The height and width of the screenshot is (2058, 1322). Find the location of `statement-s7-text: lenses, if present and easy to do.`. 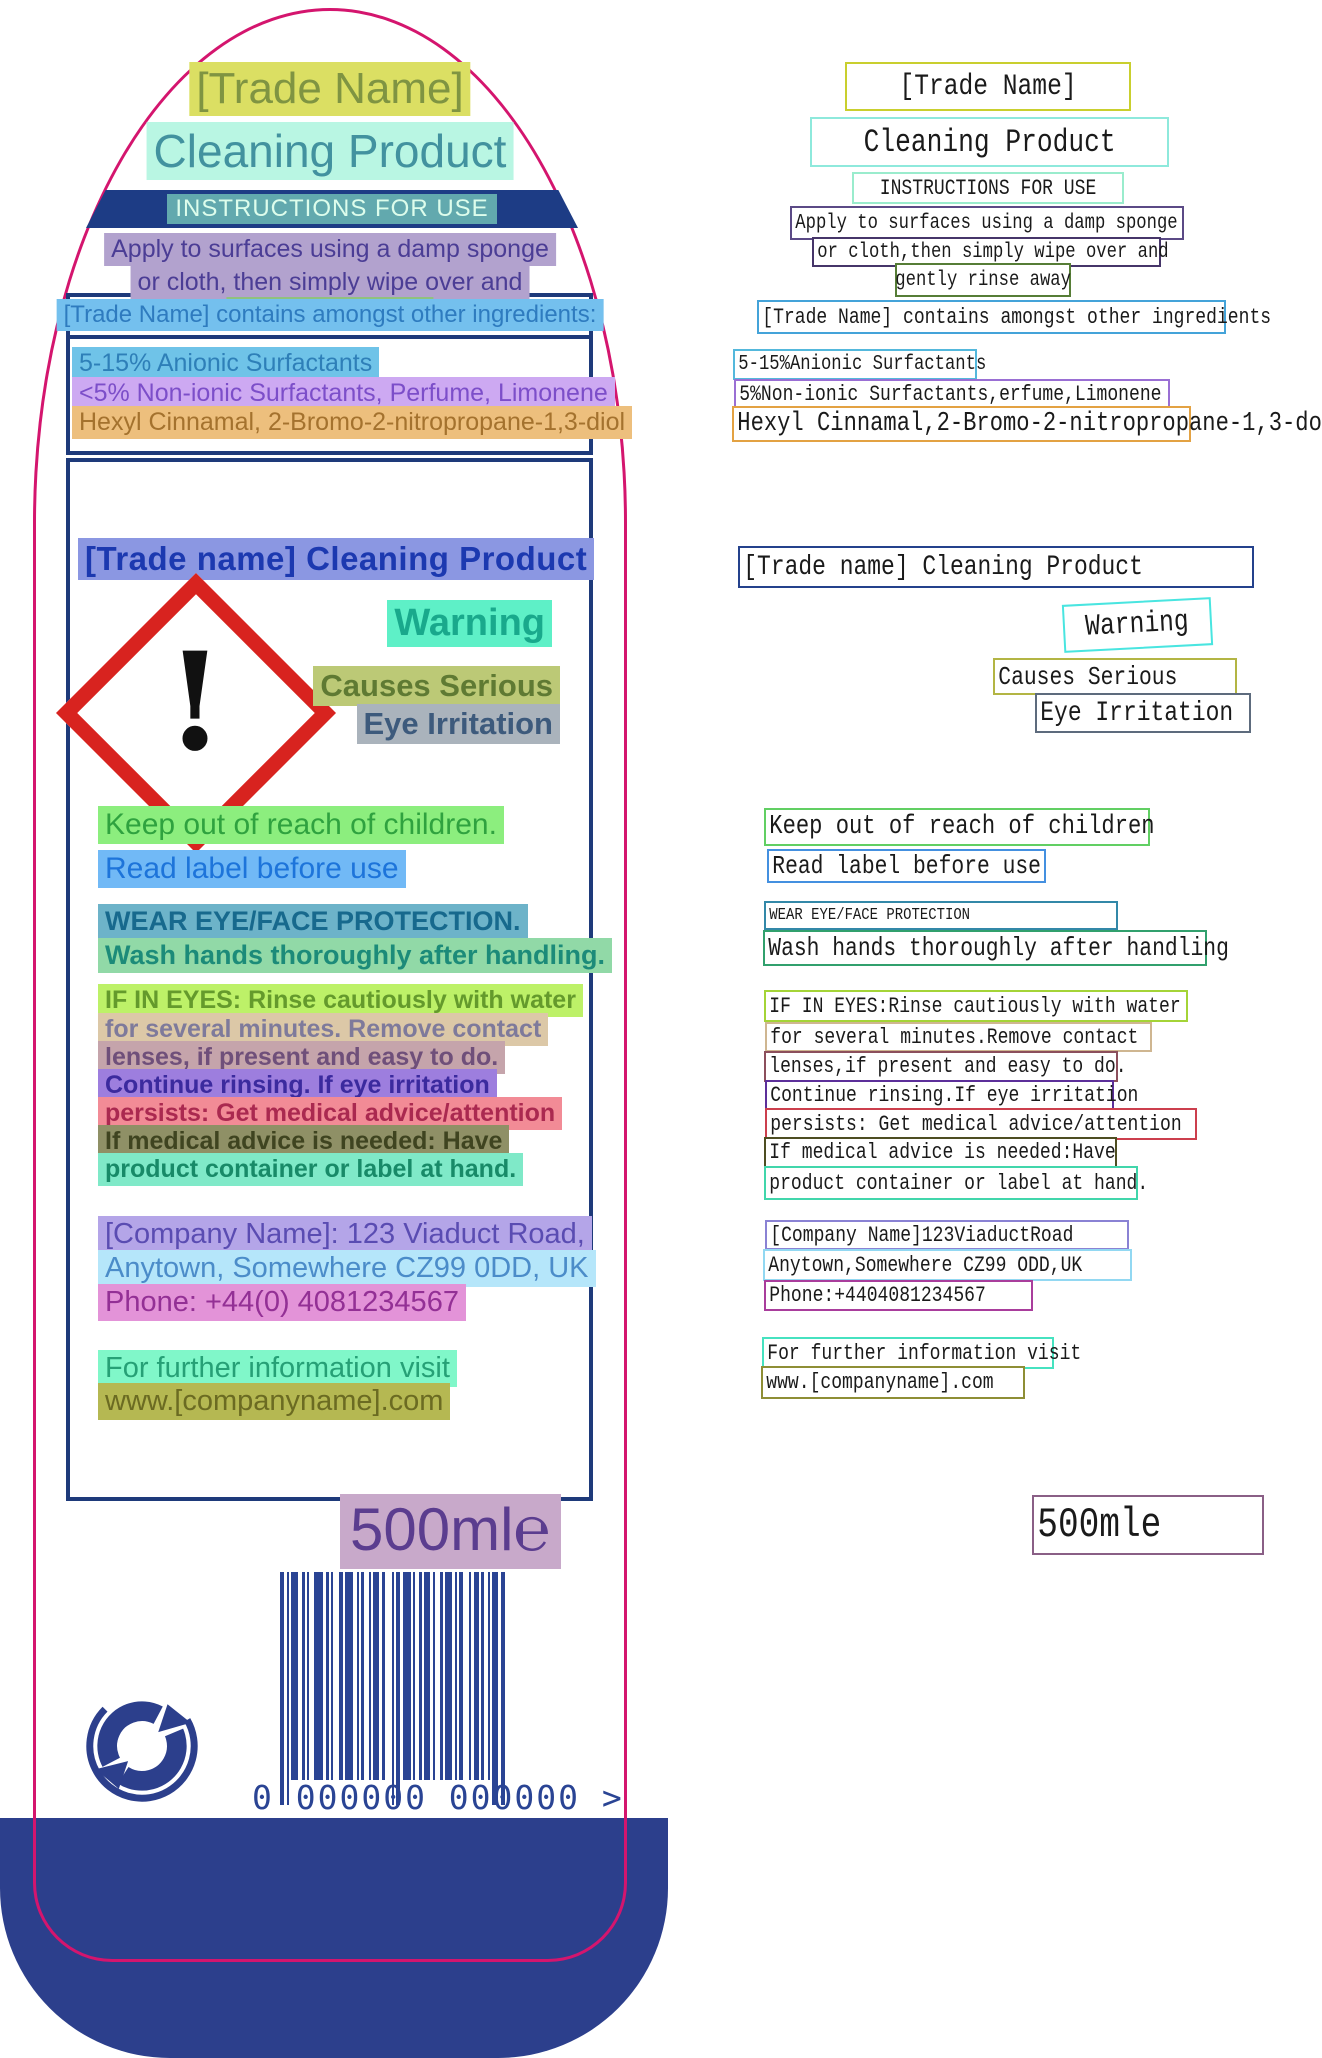

statement-s7-text: lenses, if present and easy to do. is located at coordinates (302, 1057).